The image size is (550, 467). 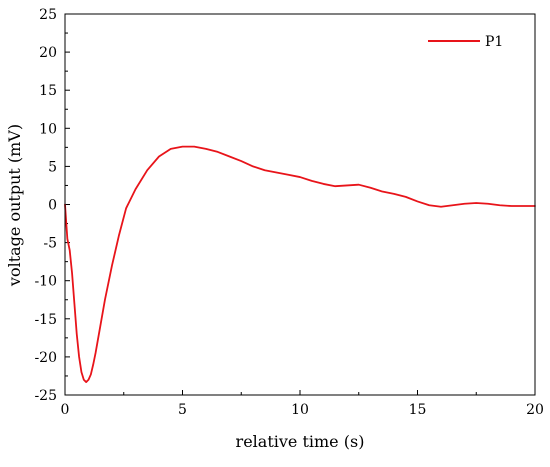 I want to click on y-axis-title: voltage output (mV), so click(x=14, y=205).